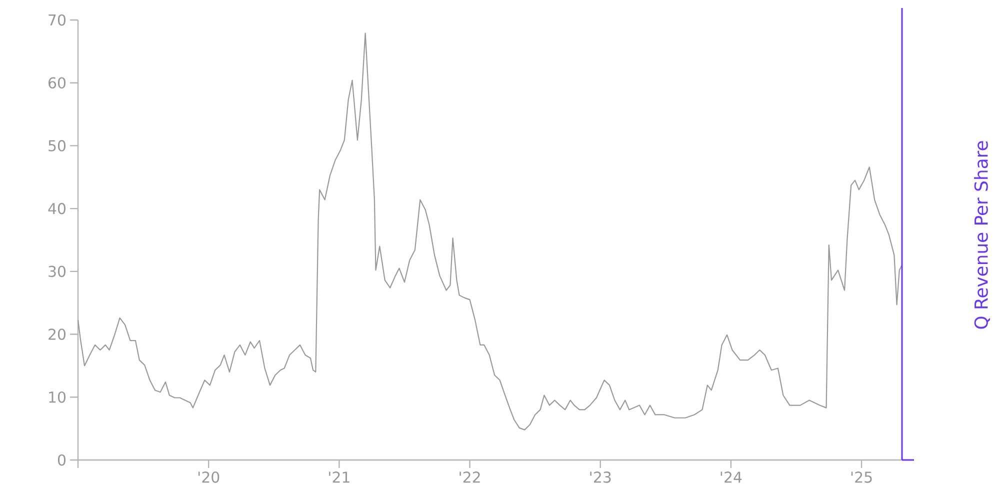 This screenshot has height=500, width=1000. Describe the element at coordinates (57, 146) in the screenshot. I see `y-tick-label: 50` at that location.